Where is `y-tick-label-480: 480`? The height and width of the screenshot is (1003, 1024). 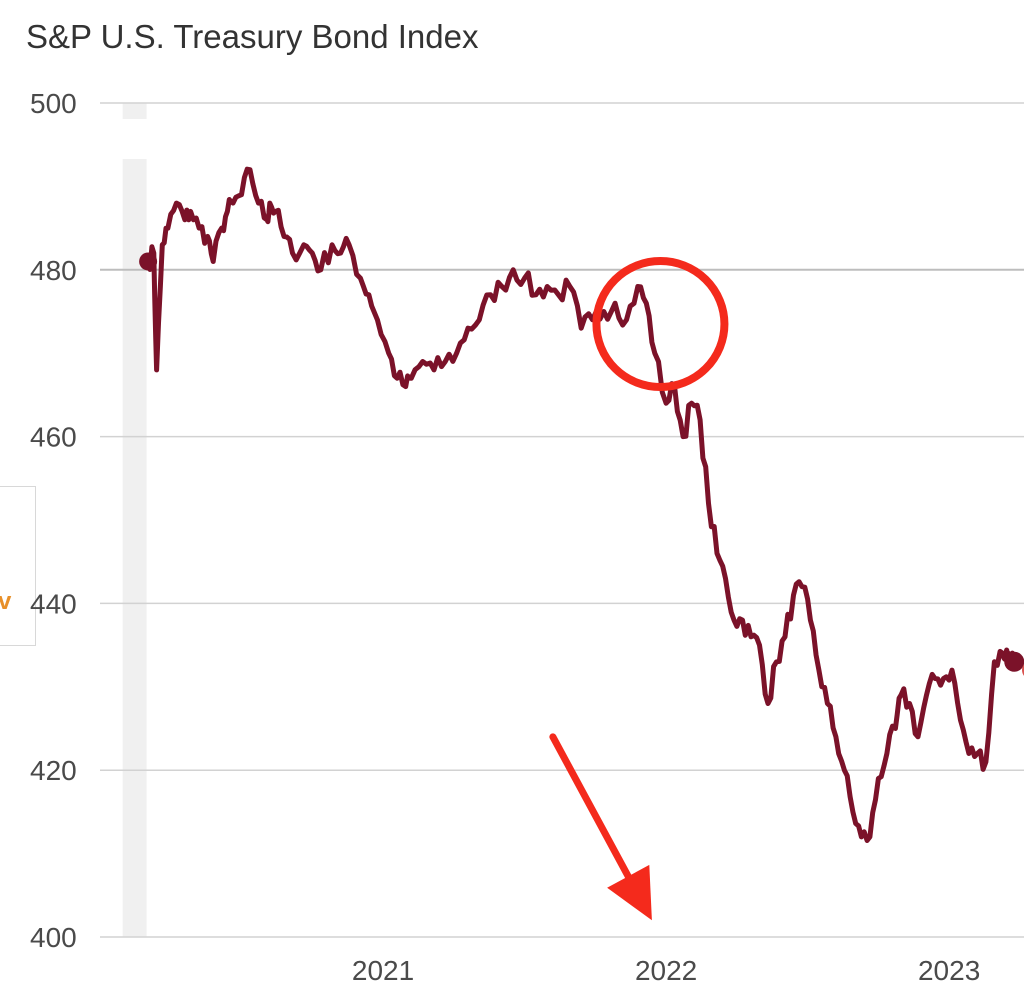 y-tick-label-480: 480 is located at coordinates (53, 270).